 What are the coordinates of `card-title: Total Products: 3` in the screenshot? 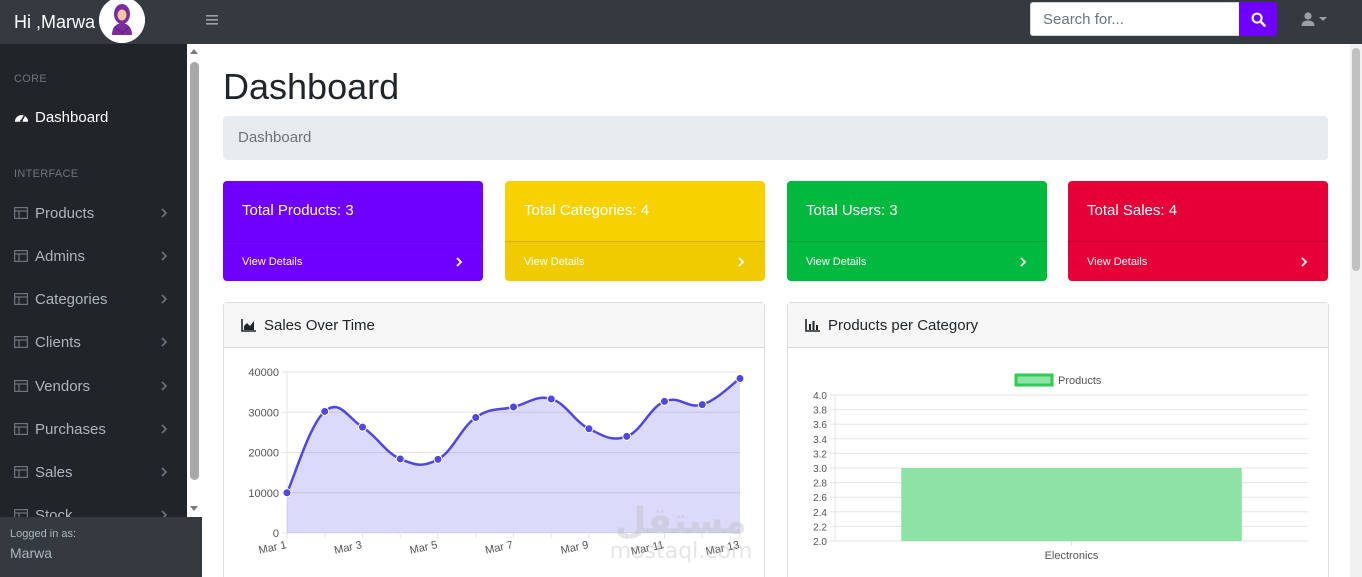 It's located at (298, 210).